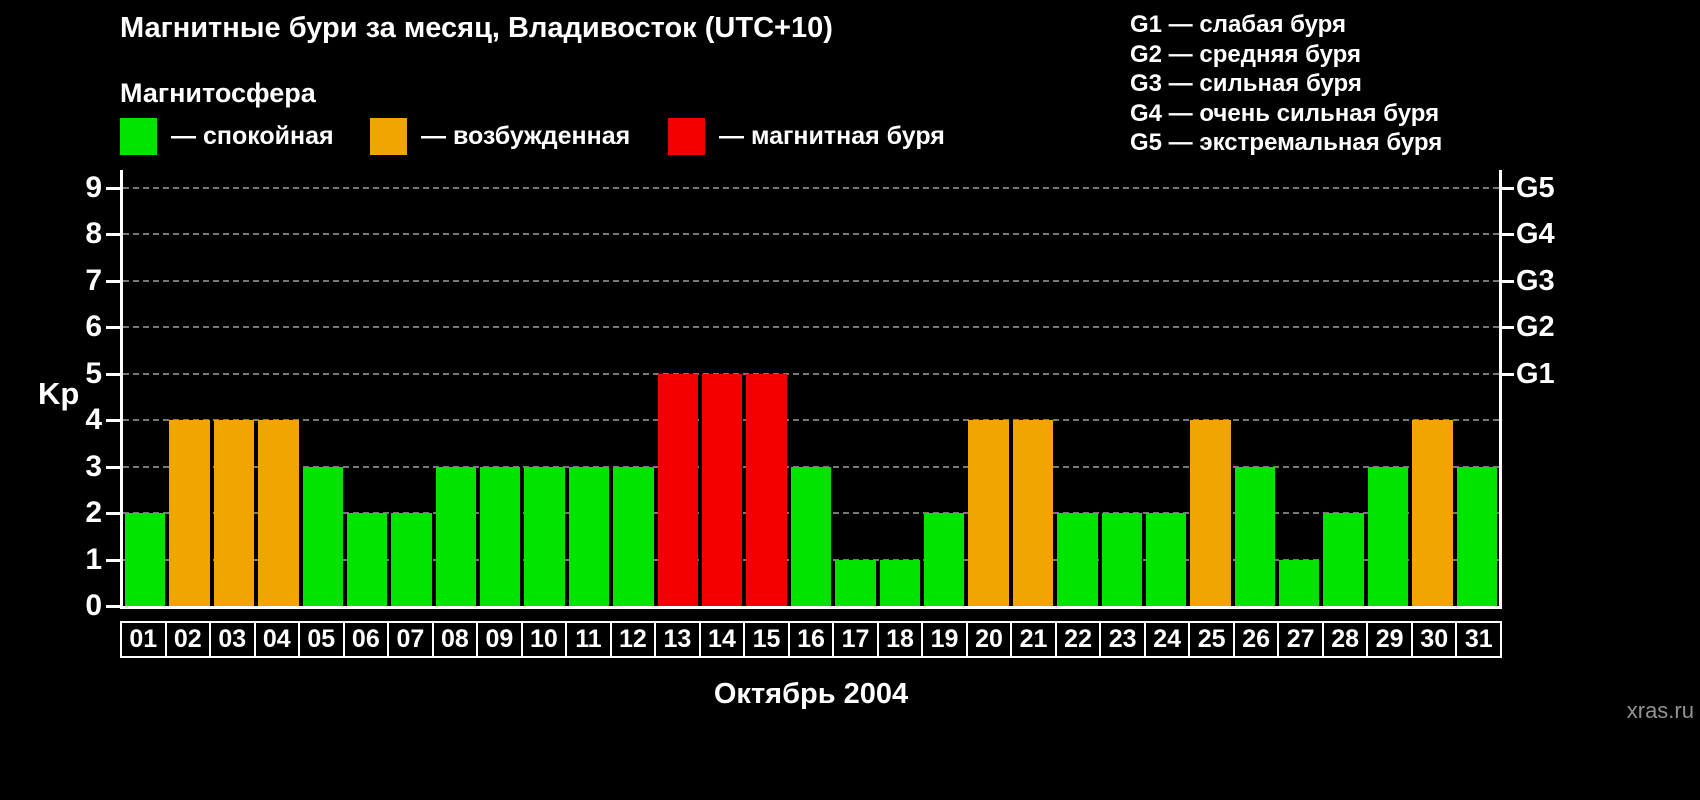  Describe the element at coordinates (1238, 24) in the screenshot. I see `g-legend-line-1: G1 — слабая буря` at that location.